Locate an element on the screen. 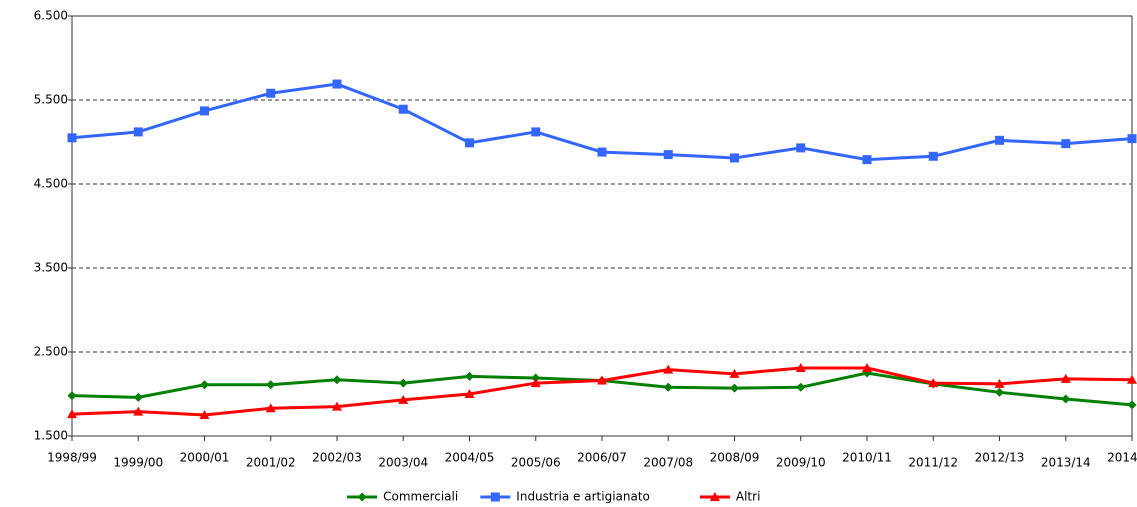  x-tick-label: 2011/12 is located at coordinates (933, 463).